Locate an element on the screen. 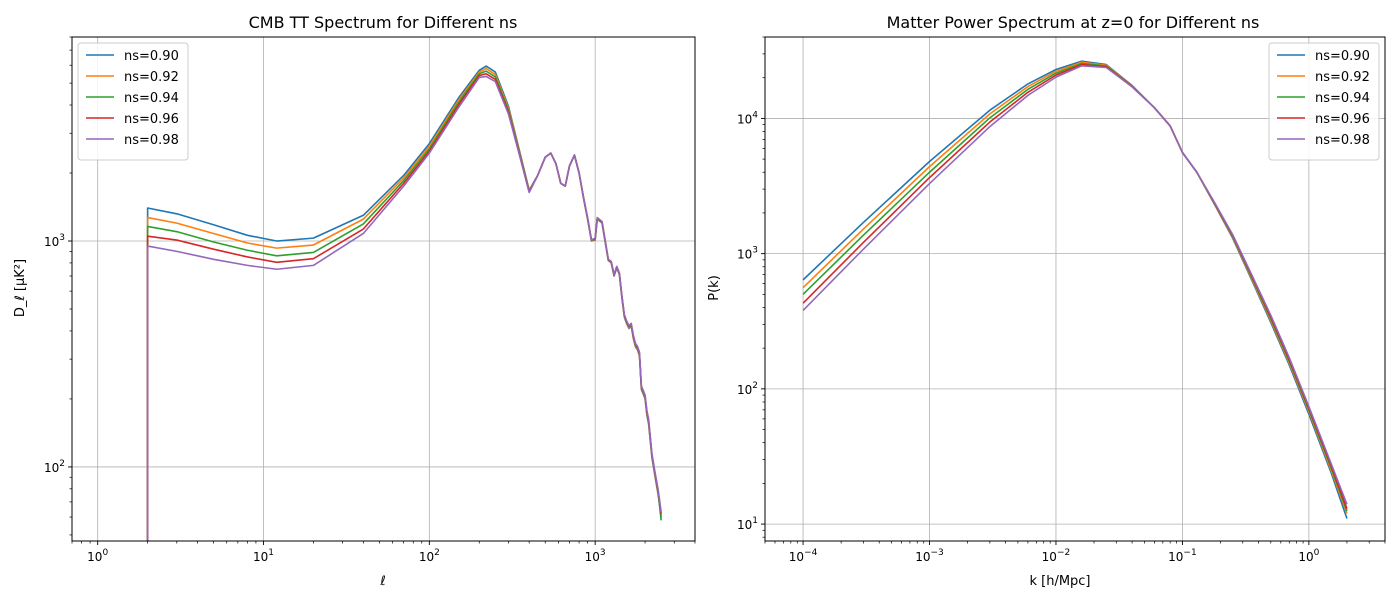 This screenshot has width=1400, height=604. chart-title: CMB TT Spectrum for Different ns is located at coordinates (383, 22).